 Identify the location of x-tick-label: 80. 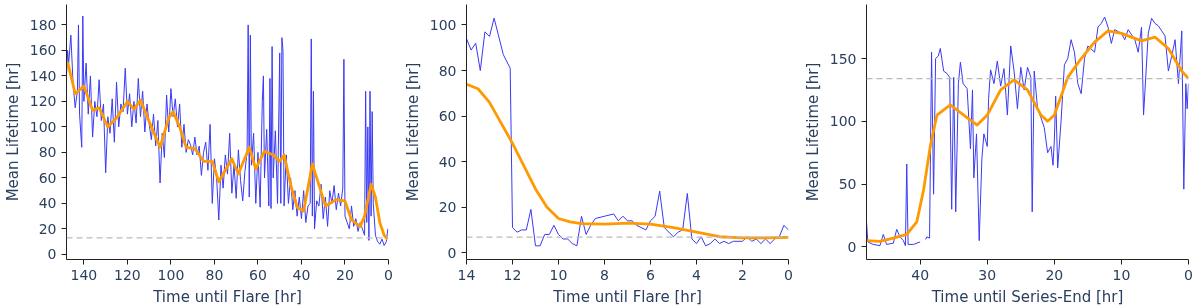
(214, 274).